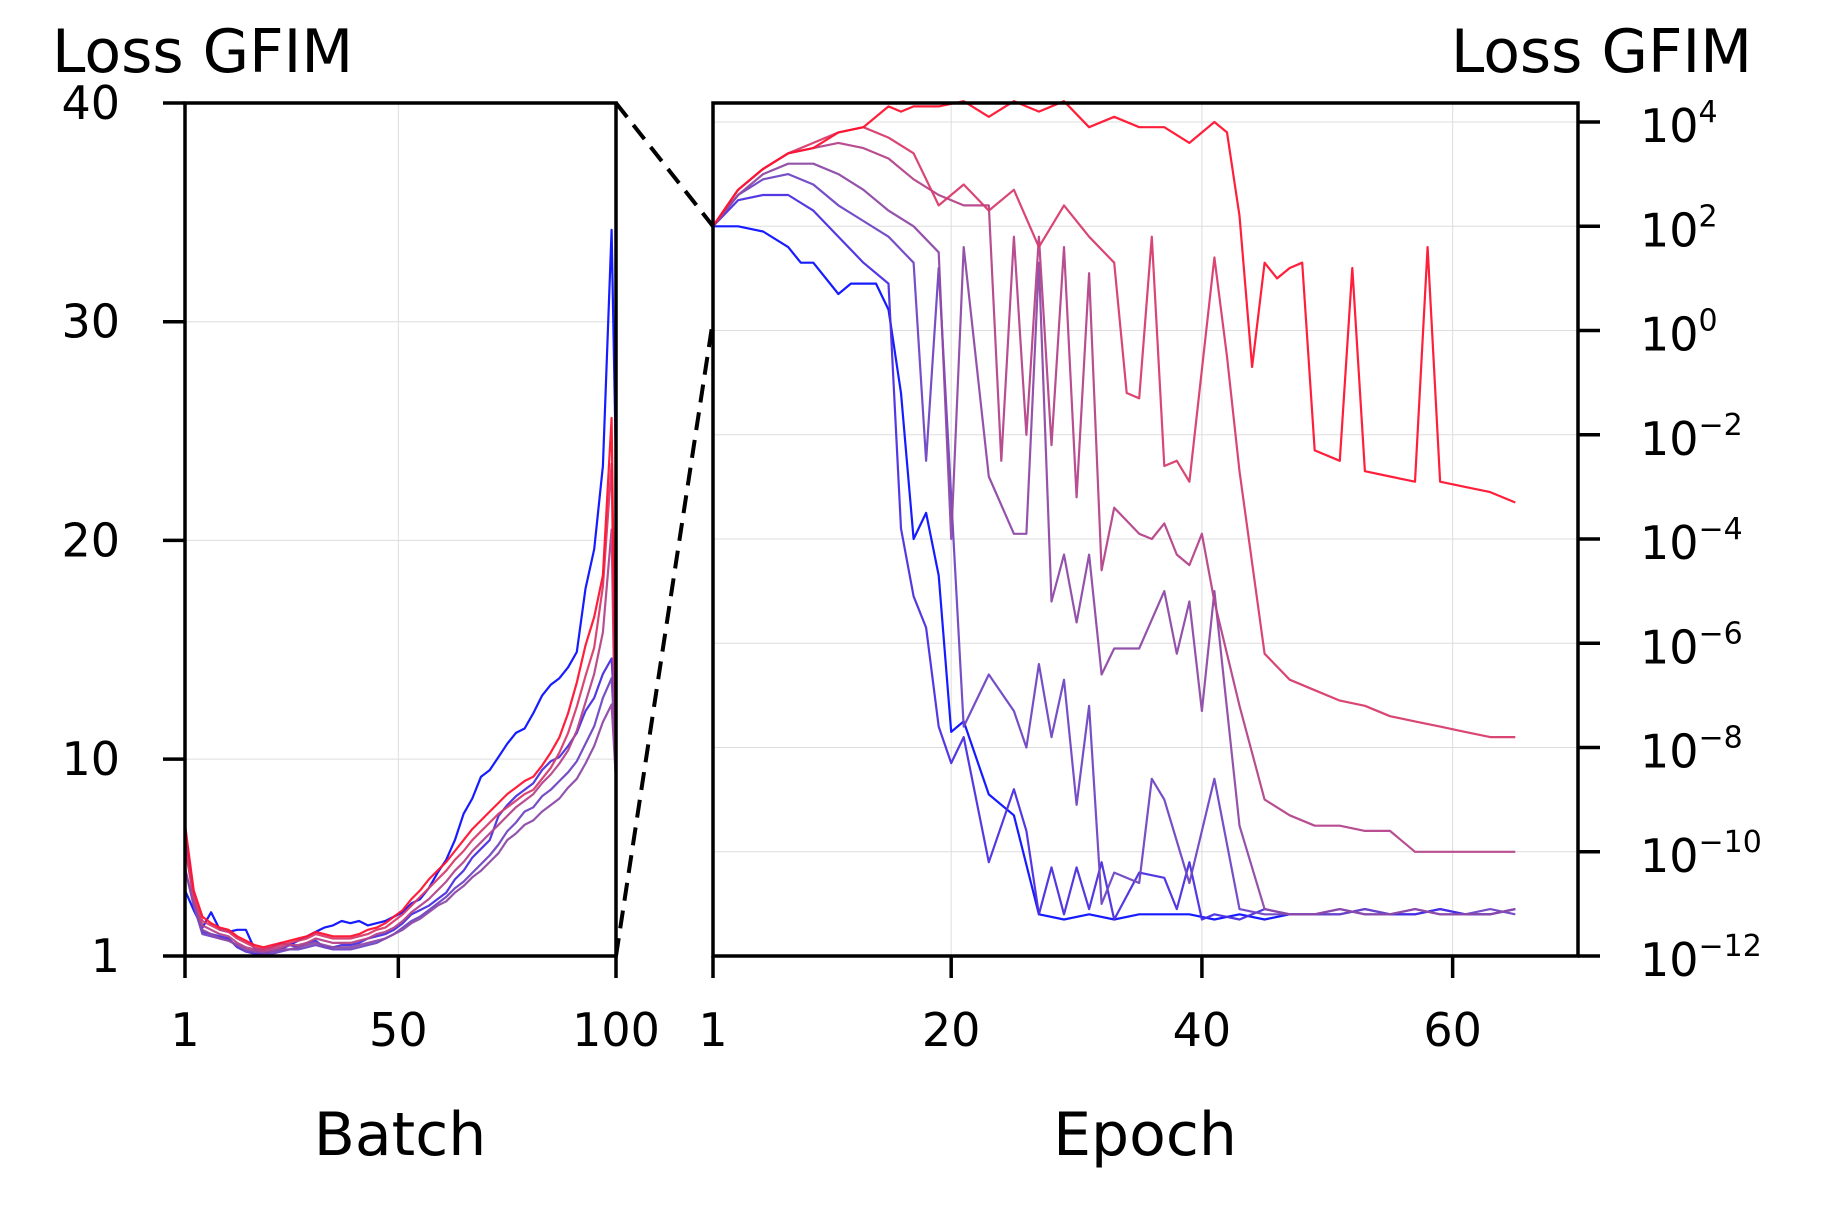  What do you see at coordinates (712, 1030) in the screenshot?
I see `right-xtick-label: 1` at bounding box center [712, 1030].